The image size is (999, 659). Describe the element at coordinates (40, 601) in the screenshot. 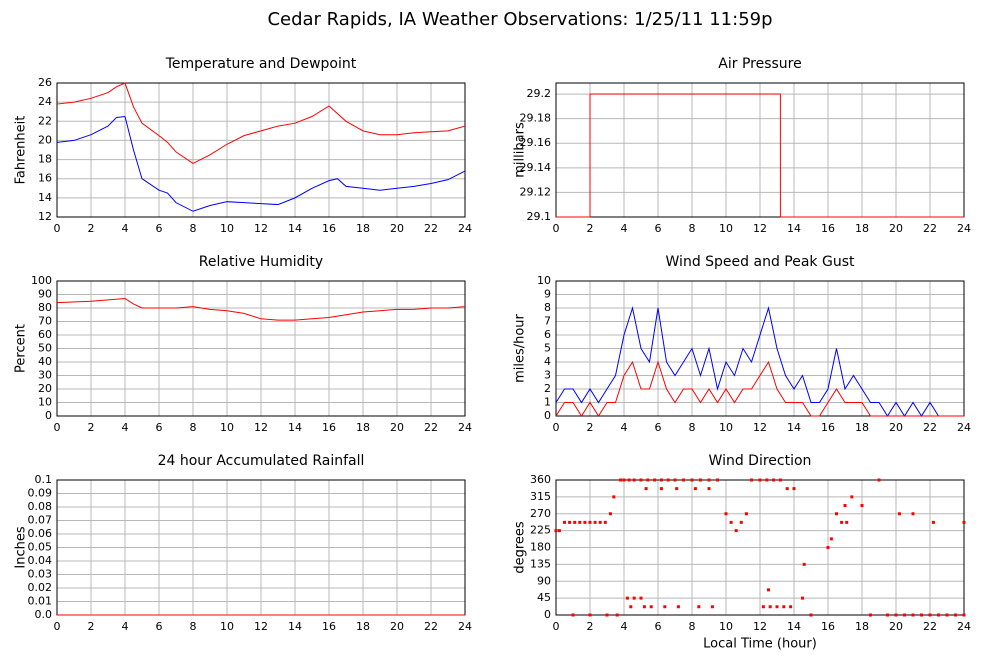

I see `y-tick-label: 0.01` at that location.